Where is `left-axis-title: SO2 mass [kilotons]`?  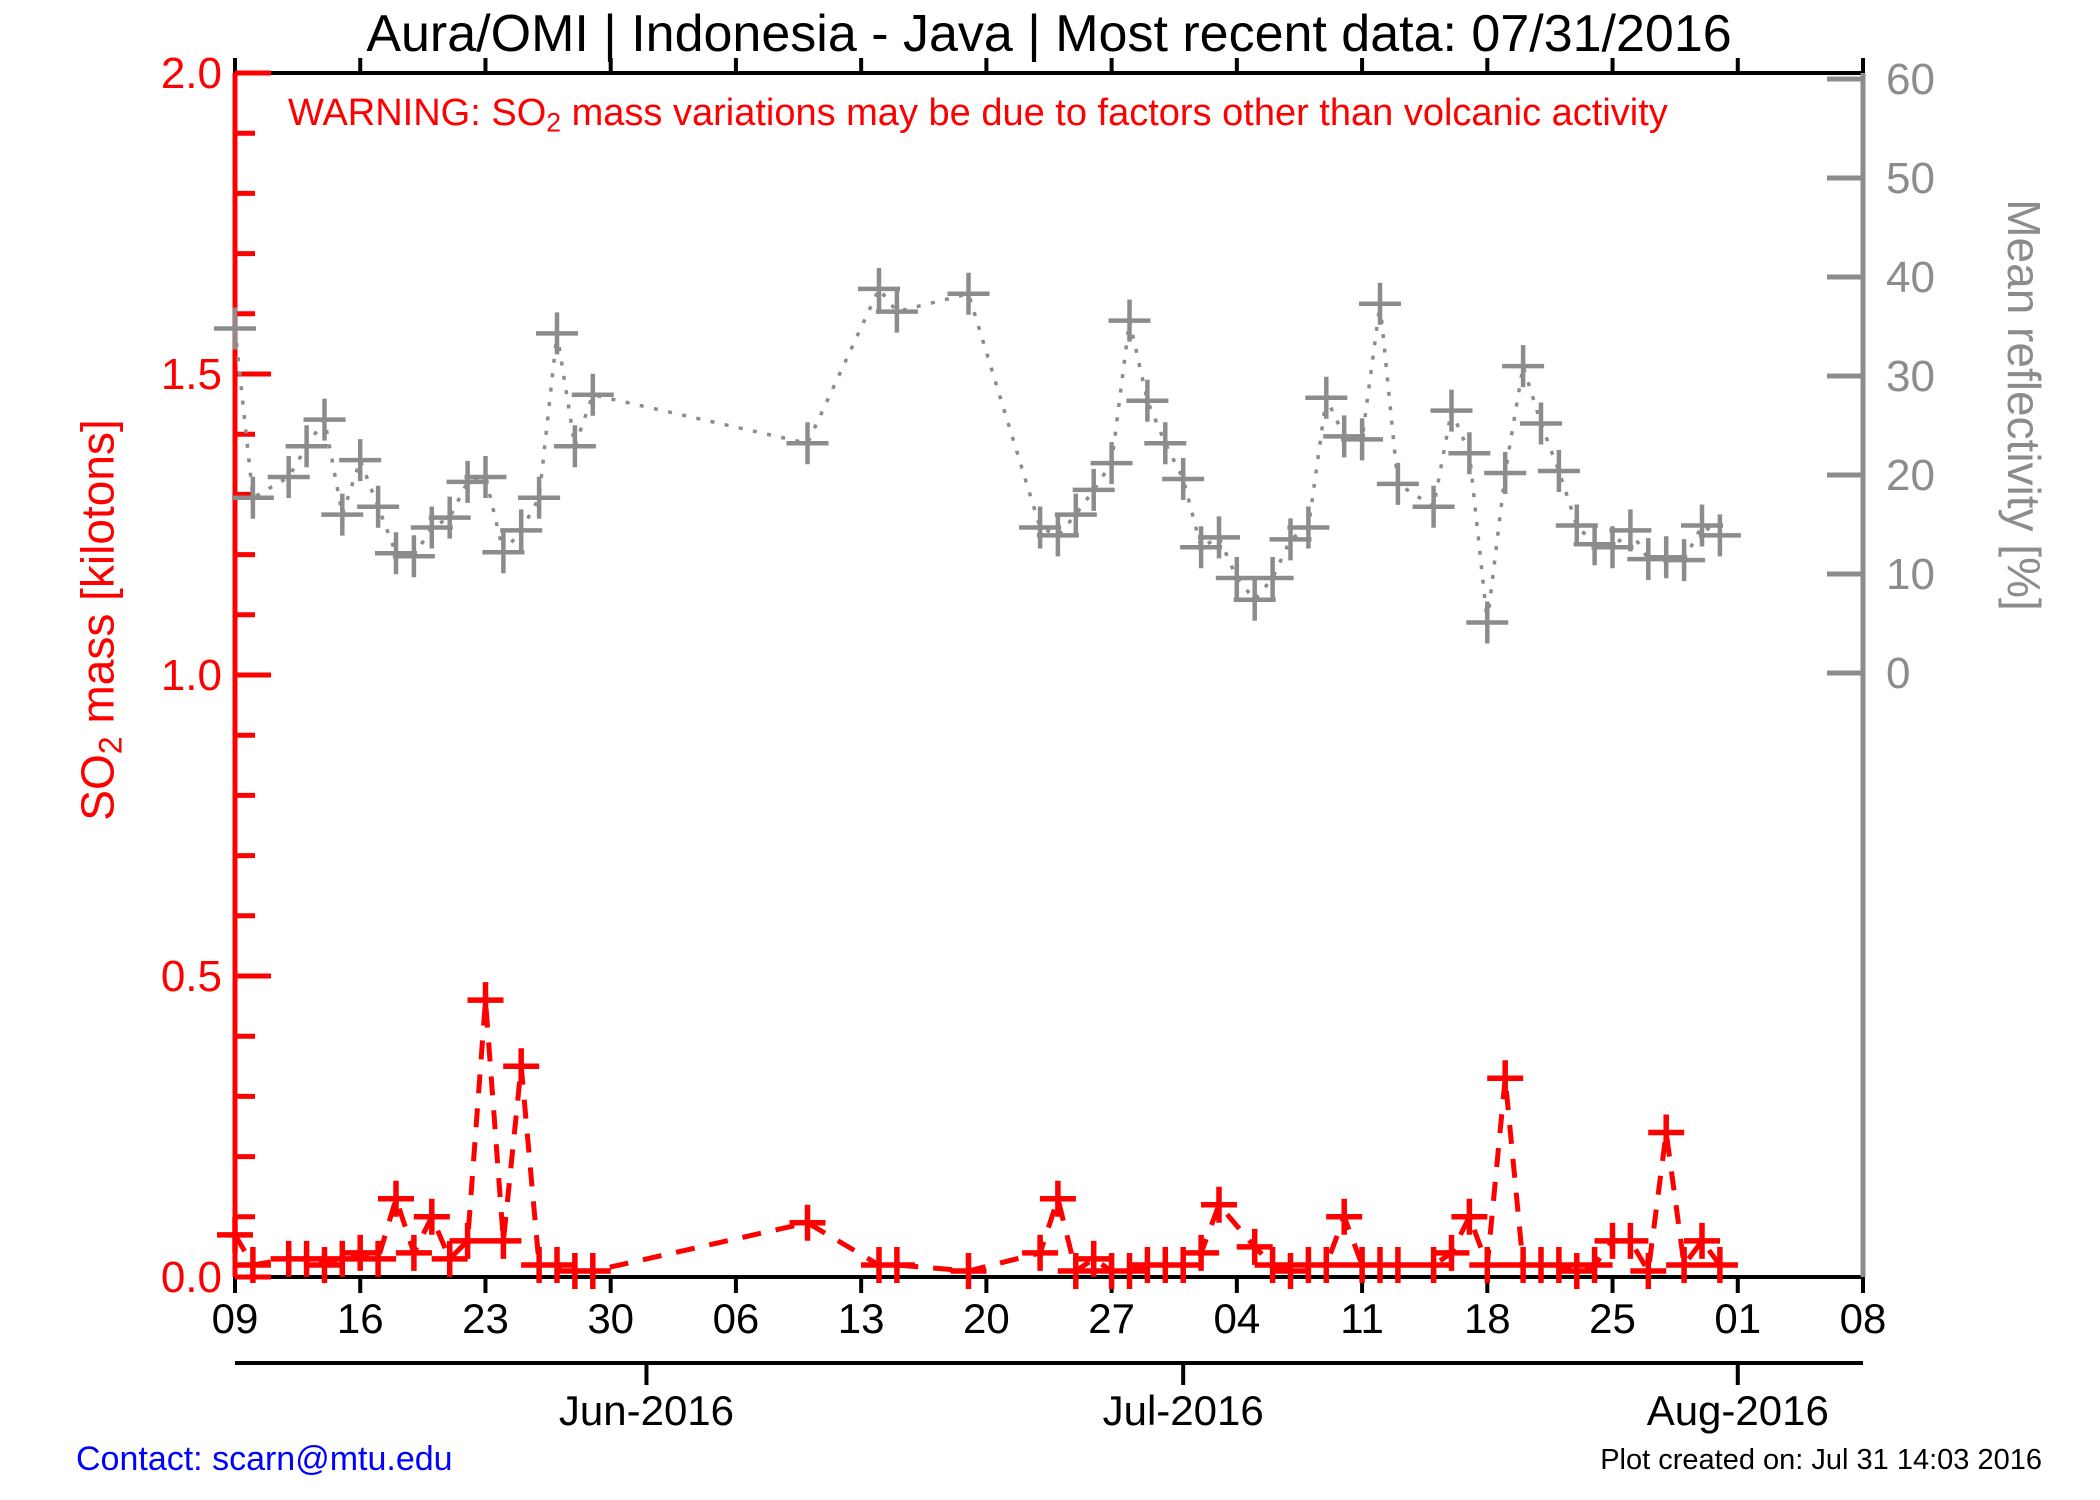 left-axis-title: SO2 mass [kilotons] is located at coordinates (99, 619).